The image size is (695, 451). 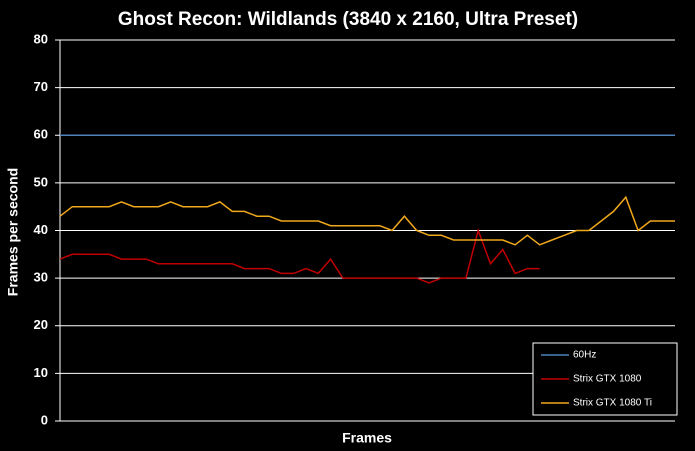 I want to click on y-tick-label: 40, so click(x=41, y=229).